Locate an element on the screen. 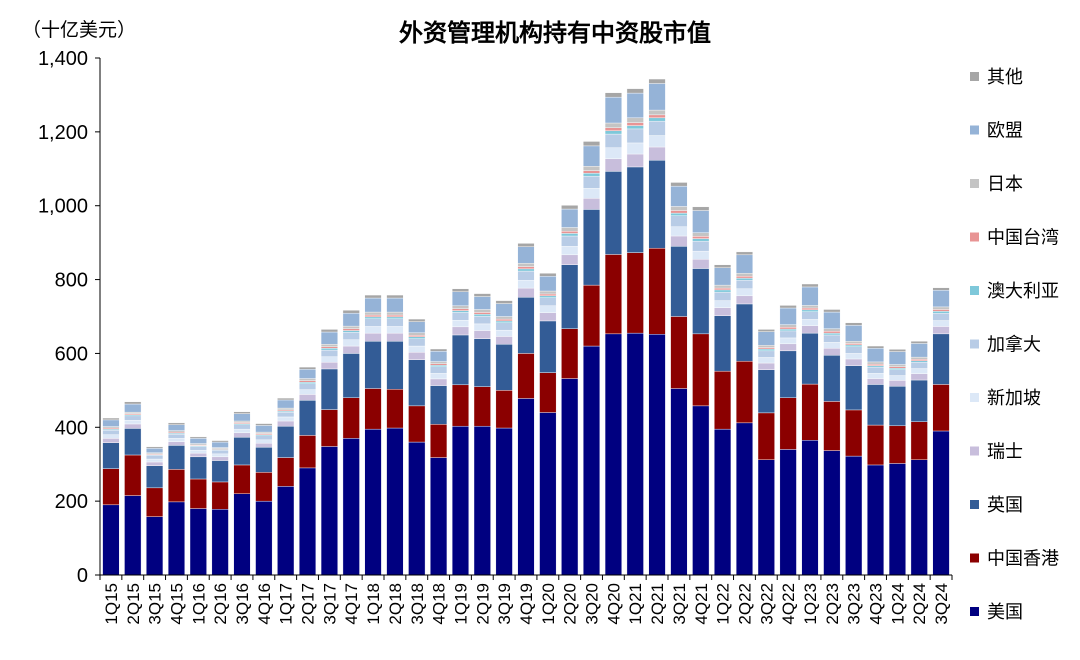  x-tick-label: 2Q22 is located at coordinates (744, 604).